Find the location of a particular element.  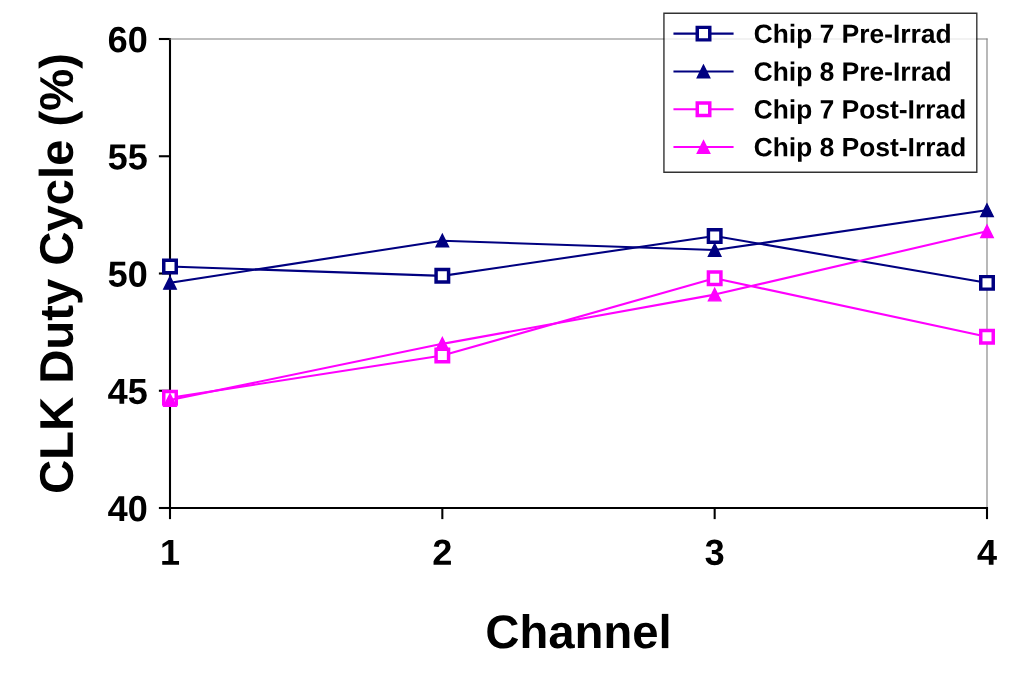

x-tick-label: 1 is located at coordinates (171, 552).